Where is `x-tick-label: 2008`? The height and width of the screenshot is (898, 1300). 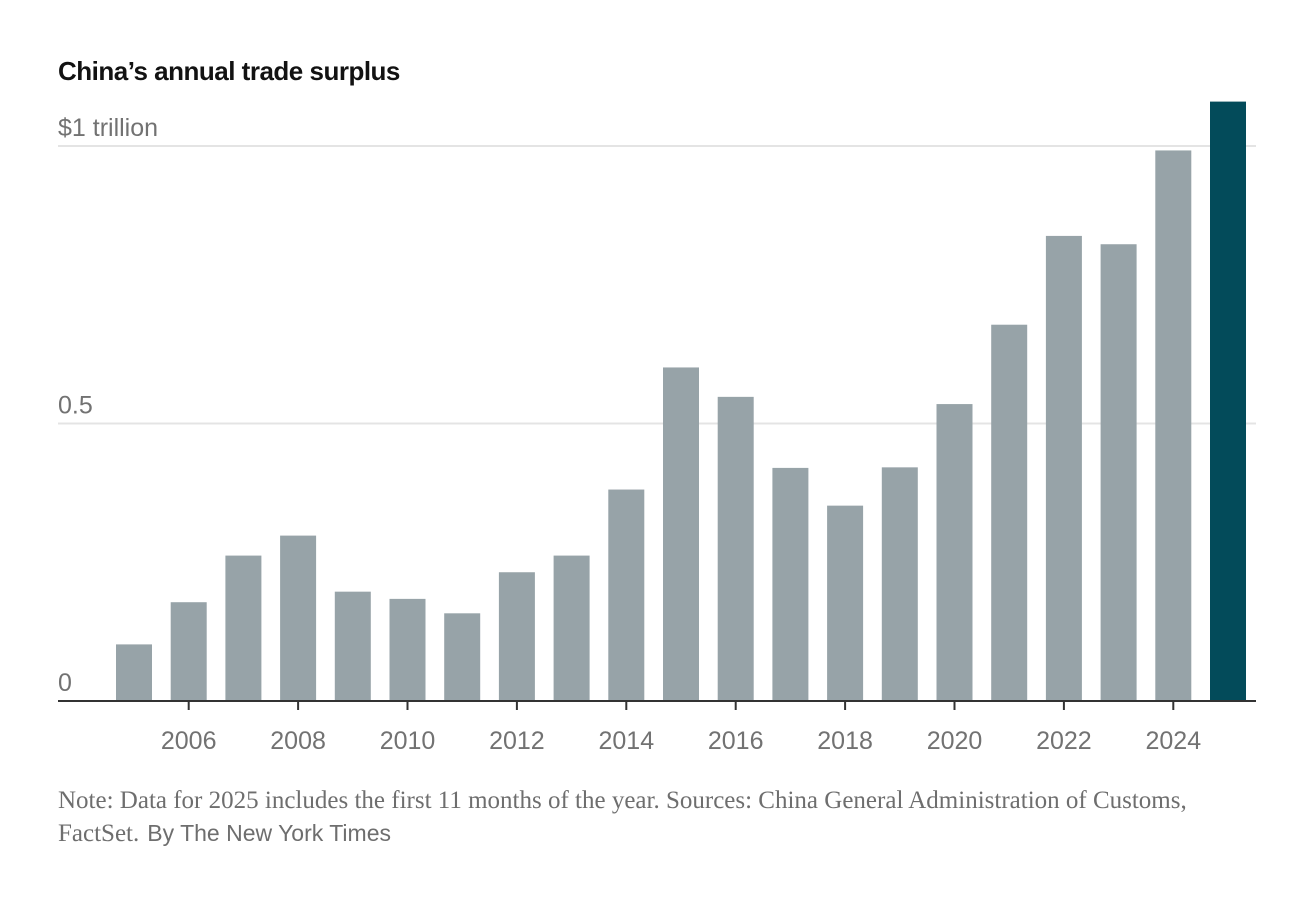
x-tick-label: 2008 is located at coordinates (298, 741).